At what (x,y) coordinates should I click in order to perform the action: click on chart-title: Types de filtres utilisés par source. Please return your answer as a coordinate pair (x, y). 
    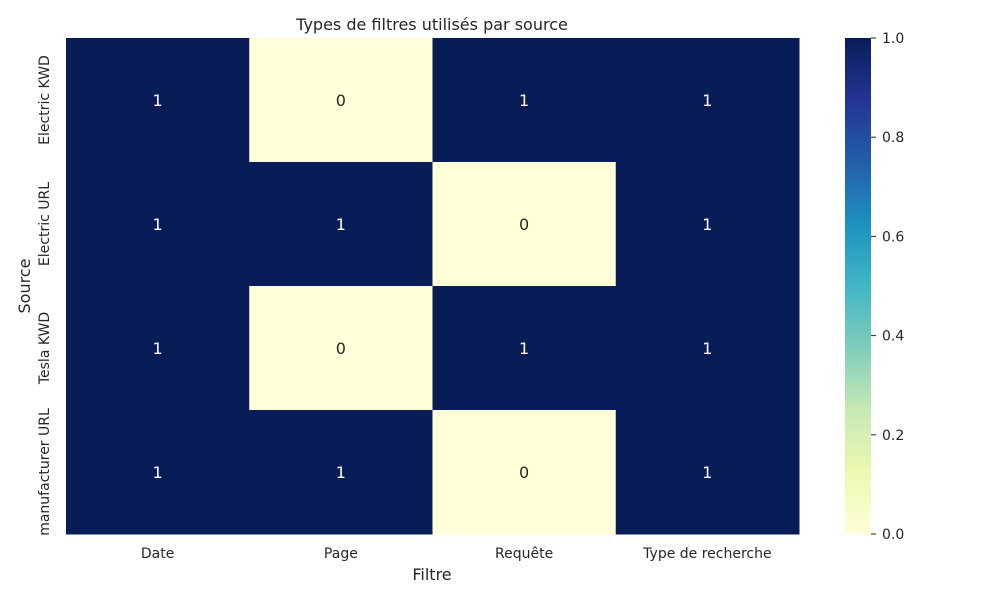
    Looking at the image, I should click on (431, 24).